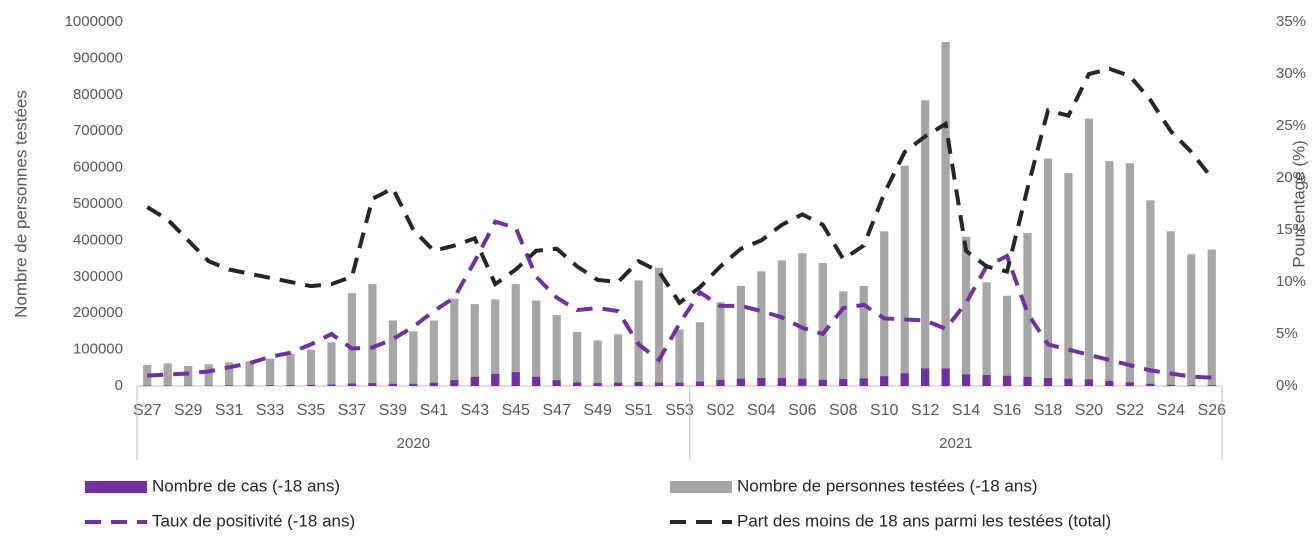 The width and height of the screenshot is (1315, 536). I want to click on y2-tick-label: 25%, so click(1291, 125).